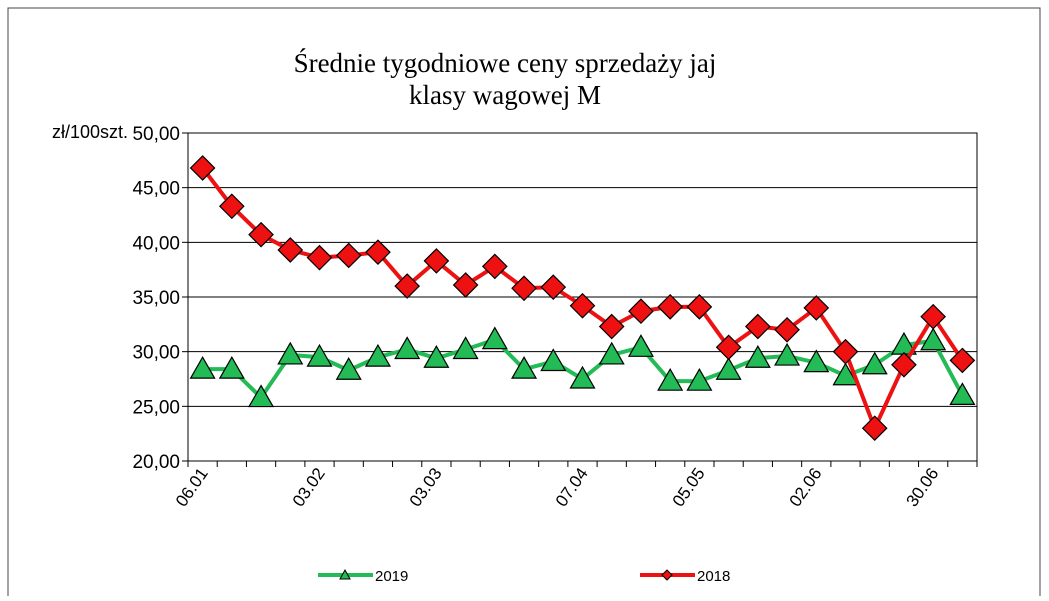 Image resolution: width=1049 pixels, height=601 pixels. What do you see at coordinates (90, 132) in the screenshot?
I see `y-axis-label: zł/100szt.` at bounding box center [90, 132].